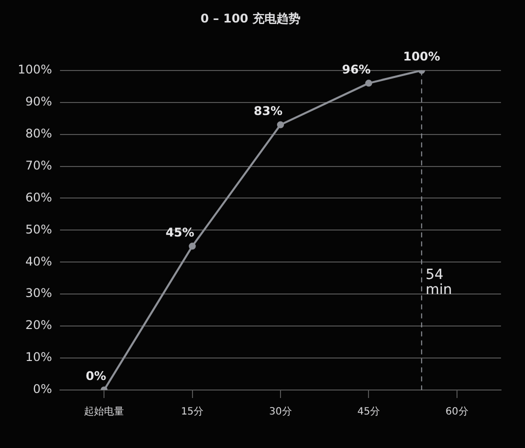  What do you see at coordinates (38, 197) in the screenshot?
I see `y-tick-label: 60%` at bounding box center [38, 197].